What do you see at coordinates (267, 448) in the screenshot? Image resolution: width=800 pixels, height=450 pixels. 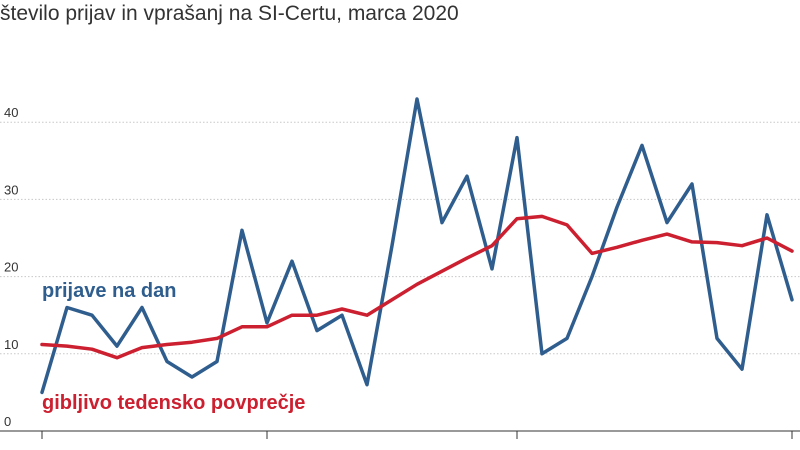 I see `x-tick-label-10: 10` at bounding box center [267, 448].